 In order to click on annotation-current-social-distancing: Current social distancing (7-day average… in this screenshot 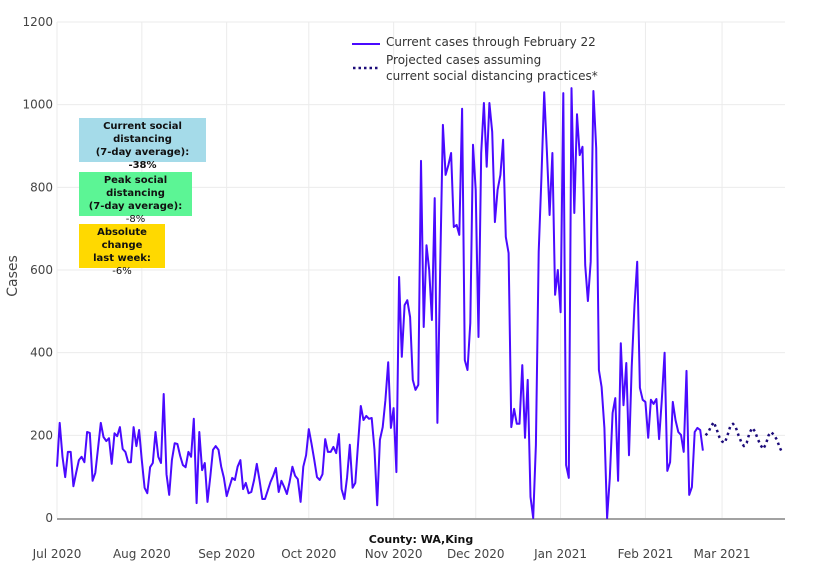, I will do `click(142, 144)`.